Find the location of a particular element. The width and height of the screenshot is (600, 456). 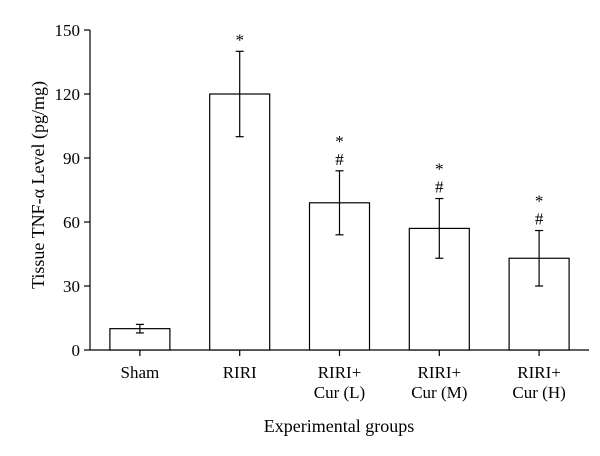

y-axis-title: Tissue TNF-α Level (pg/mg) is located at coordinates (38, 185).